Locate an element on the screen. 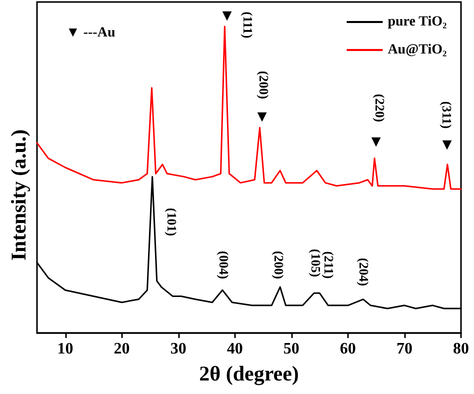 The image size is (474, 394). x-axis-title: 2θ (degree) is located at coordinates (249, 374).